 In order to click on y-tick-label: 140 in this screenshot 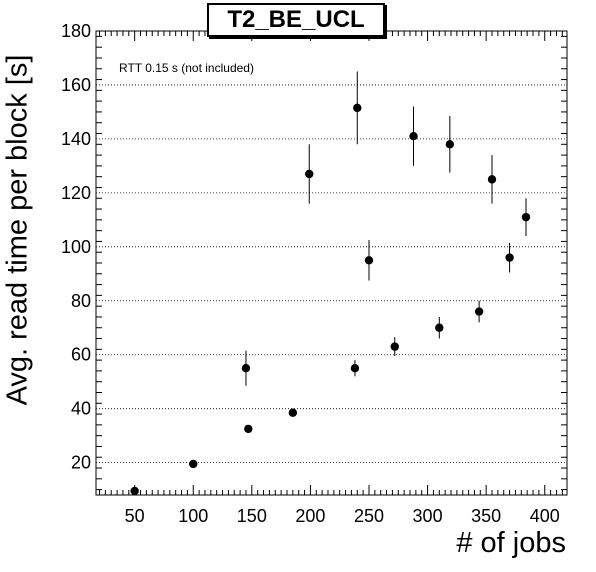, I will do `click(76, 139)`.